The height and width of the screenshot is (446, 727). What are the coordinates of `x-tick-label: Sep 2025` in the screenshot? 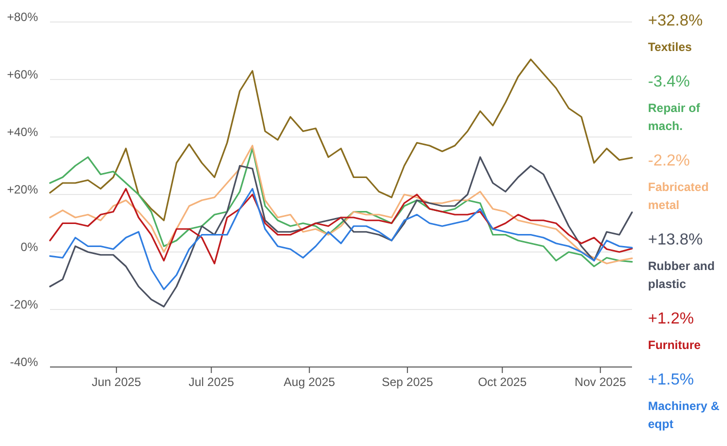 It's located at (408, 382).